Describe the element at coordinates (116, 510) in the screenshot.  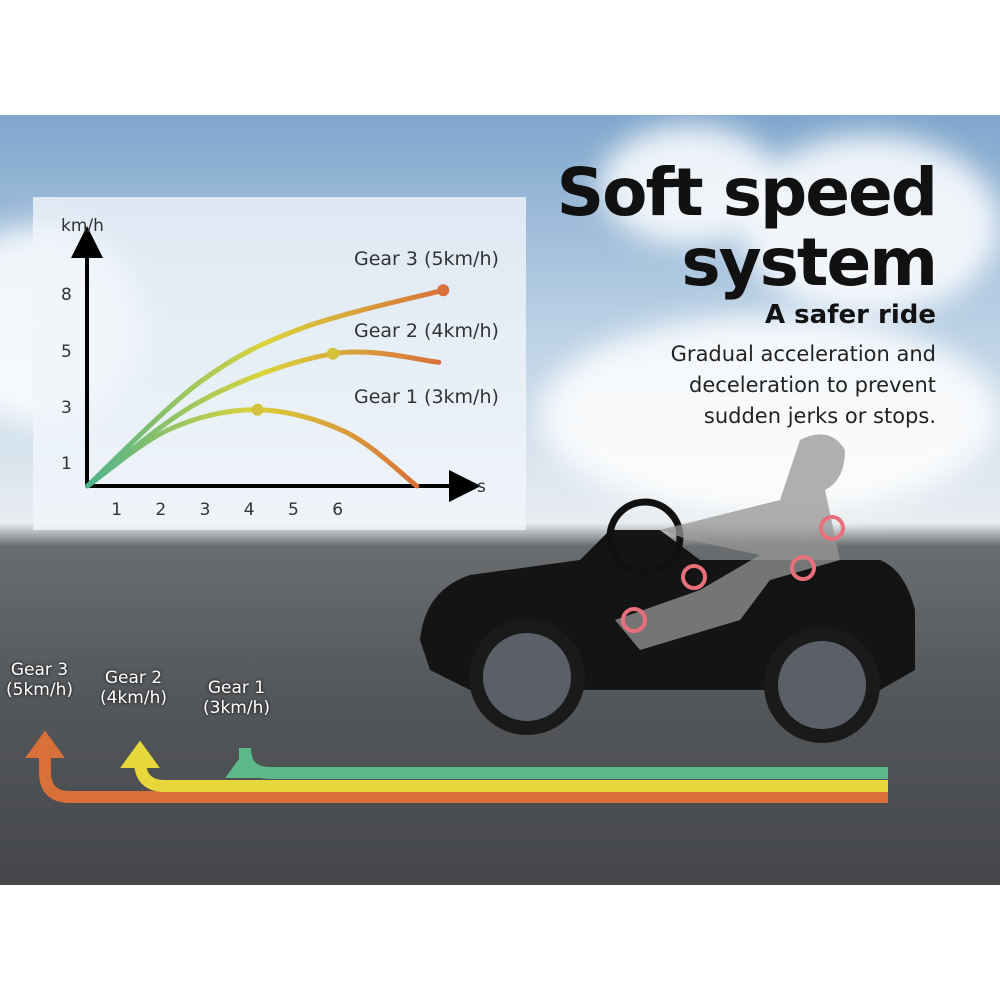
I see `x-tick-label: 1` at that location.